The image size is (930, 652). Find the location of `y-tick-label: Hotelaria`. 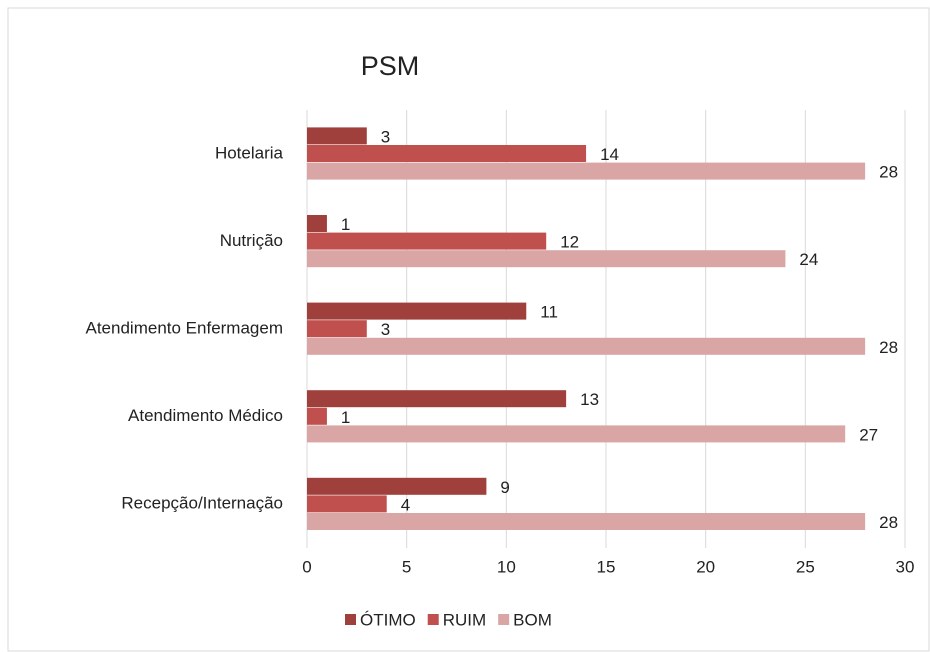

y-tick-label: Hotelaria is located at coordinates (249, 152).